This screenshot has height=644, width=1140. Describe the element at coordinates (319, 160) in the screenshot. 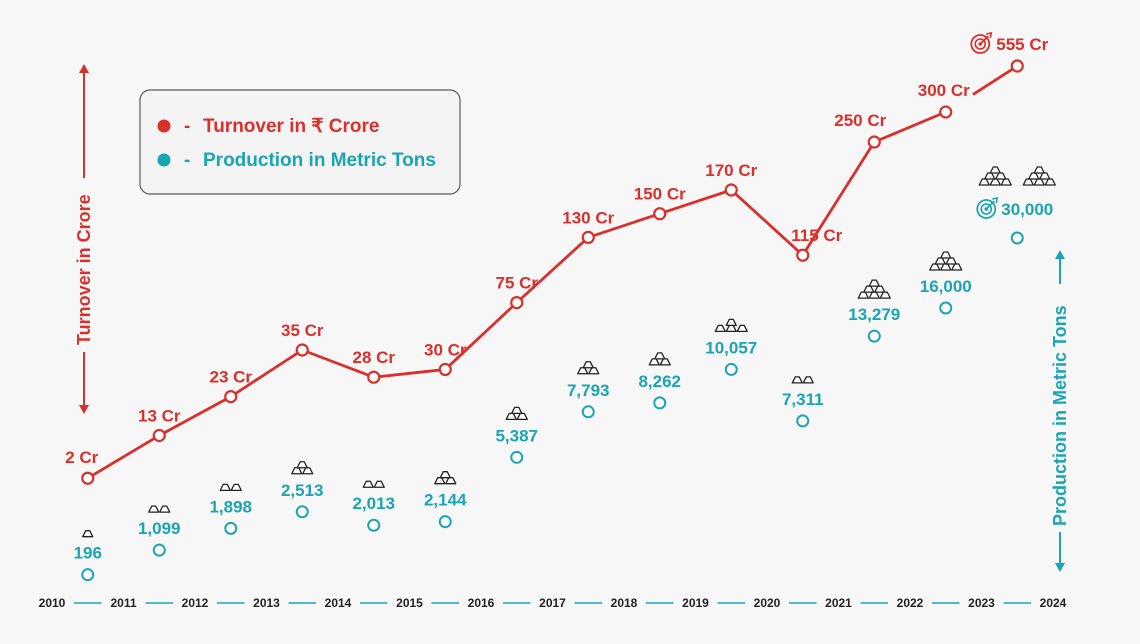

I see `legend-production-label: Production in Metric Tons` at that location.